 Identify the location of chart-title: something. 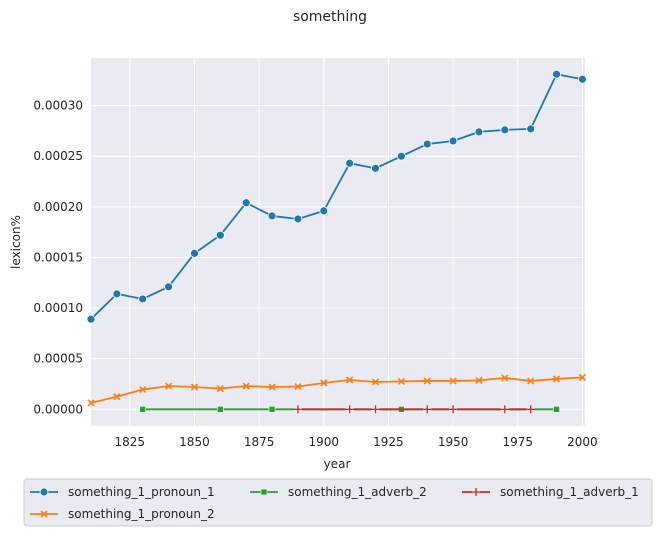
(330, 17).